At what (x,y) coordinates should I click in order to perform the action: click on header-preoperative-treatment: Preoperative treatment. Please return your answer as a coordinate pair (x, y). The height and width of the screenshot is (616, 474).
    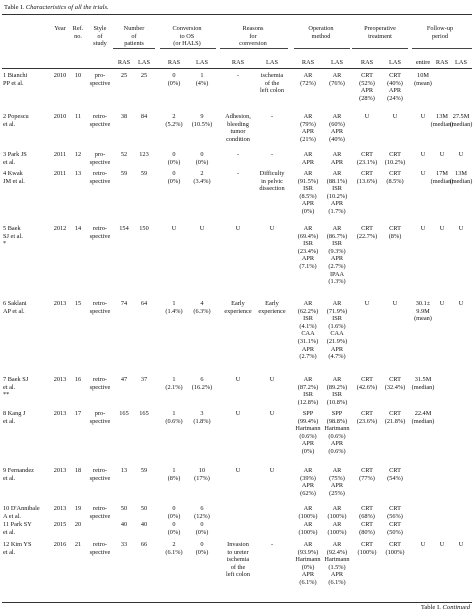
    Looking at the image, I should click on (380, 32).